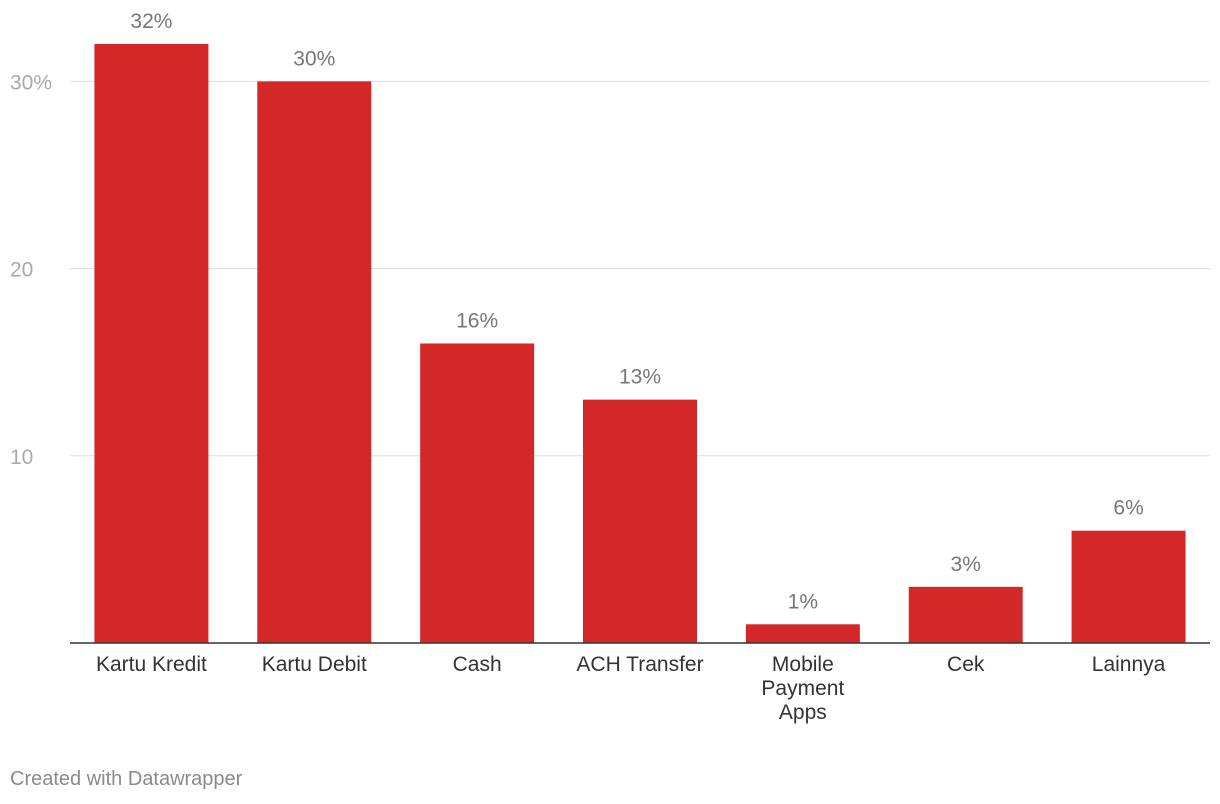 The width and height of the screenshot is (1220, 804). Describe the element at coordinates (151, 664) in the screenshot. I see `x-category-label: Kartu Kredit` at that location.